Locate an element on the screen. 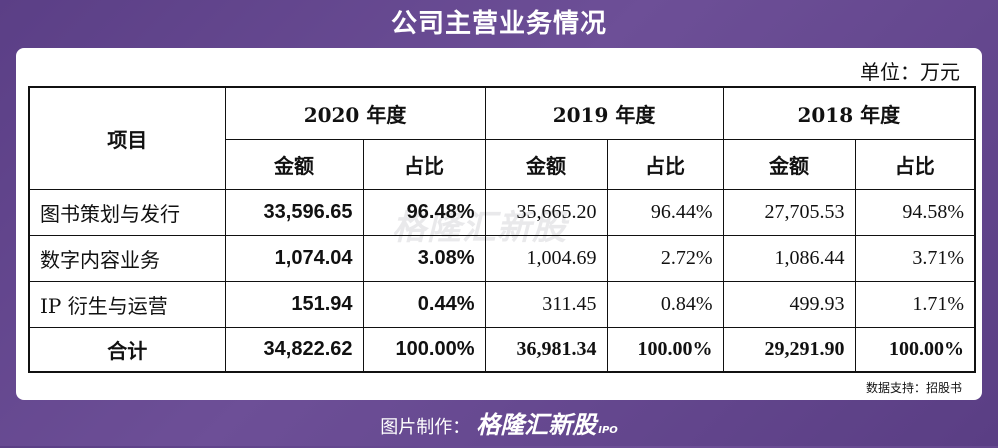 The height and width of the screenshot is (448, 998). item-header: 项目 is located at coordinates (127, 138).